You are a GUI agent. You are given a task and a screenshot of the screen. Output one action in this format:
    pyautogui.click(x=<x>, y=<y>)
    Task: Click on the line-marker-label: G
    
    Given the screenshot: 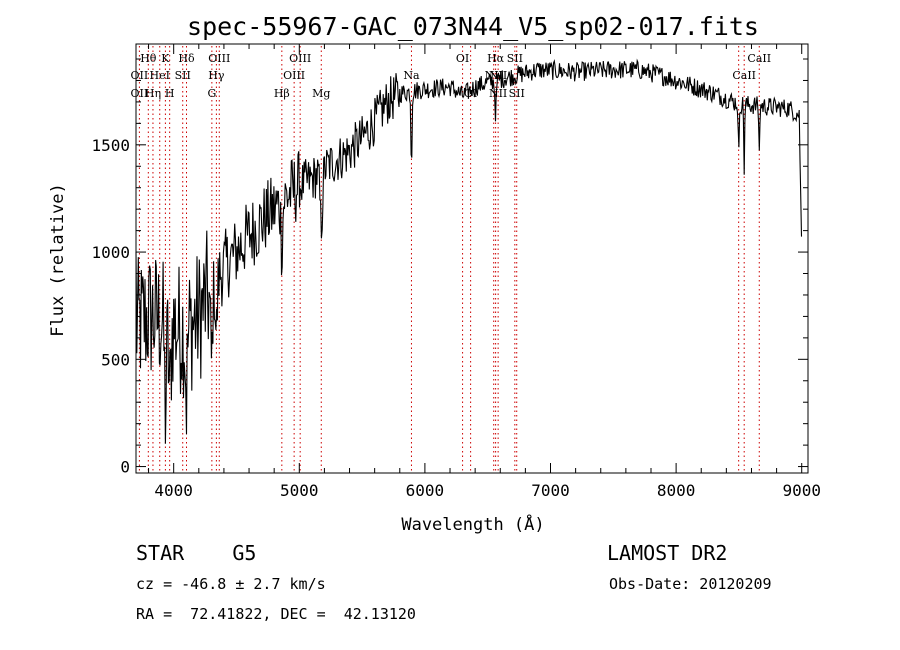 What is the action you would take?
    pyautogui.click(x=211, y=93)
    